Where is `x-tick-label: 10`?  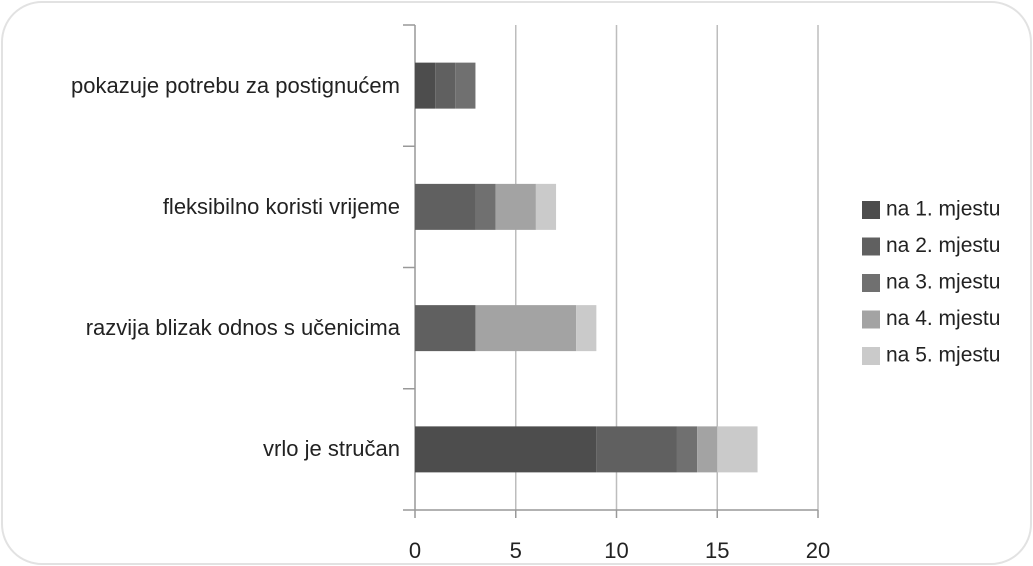
x-tick-label: 10 is located at coordinates (616, 550).